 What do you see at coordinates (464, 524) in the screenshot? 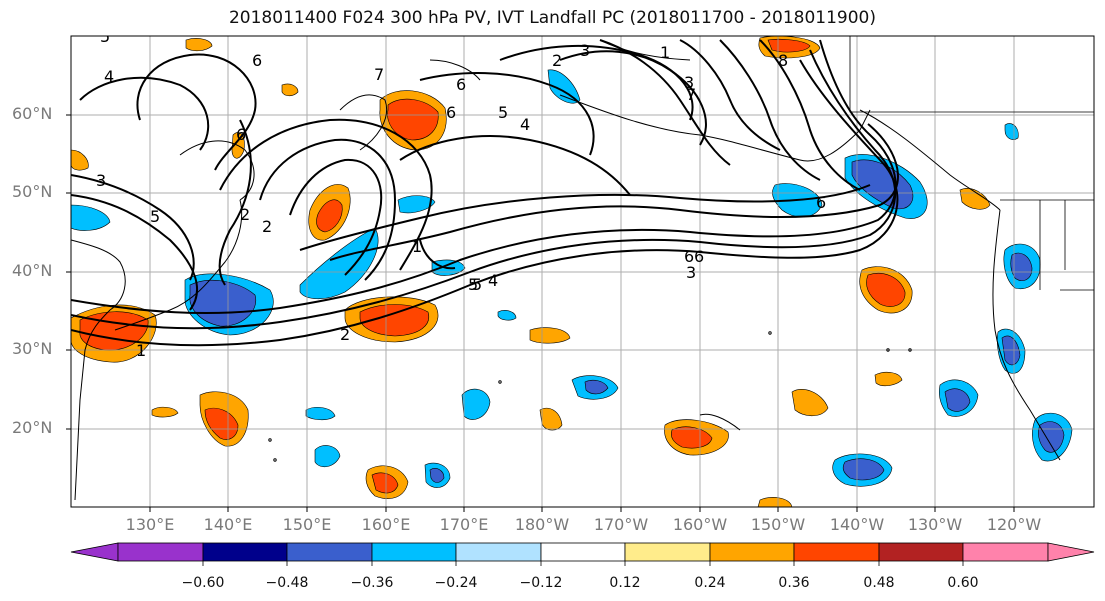
I see `lon-label-170e: 170°E` at bounding box center [464, 524].